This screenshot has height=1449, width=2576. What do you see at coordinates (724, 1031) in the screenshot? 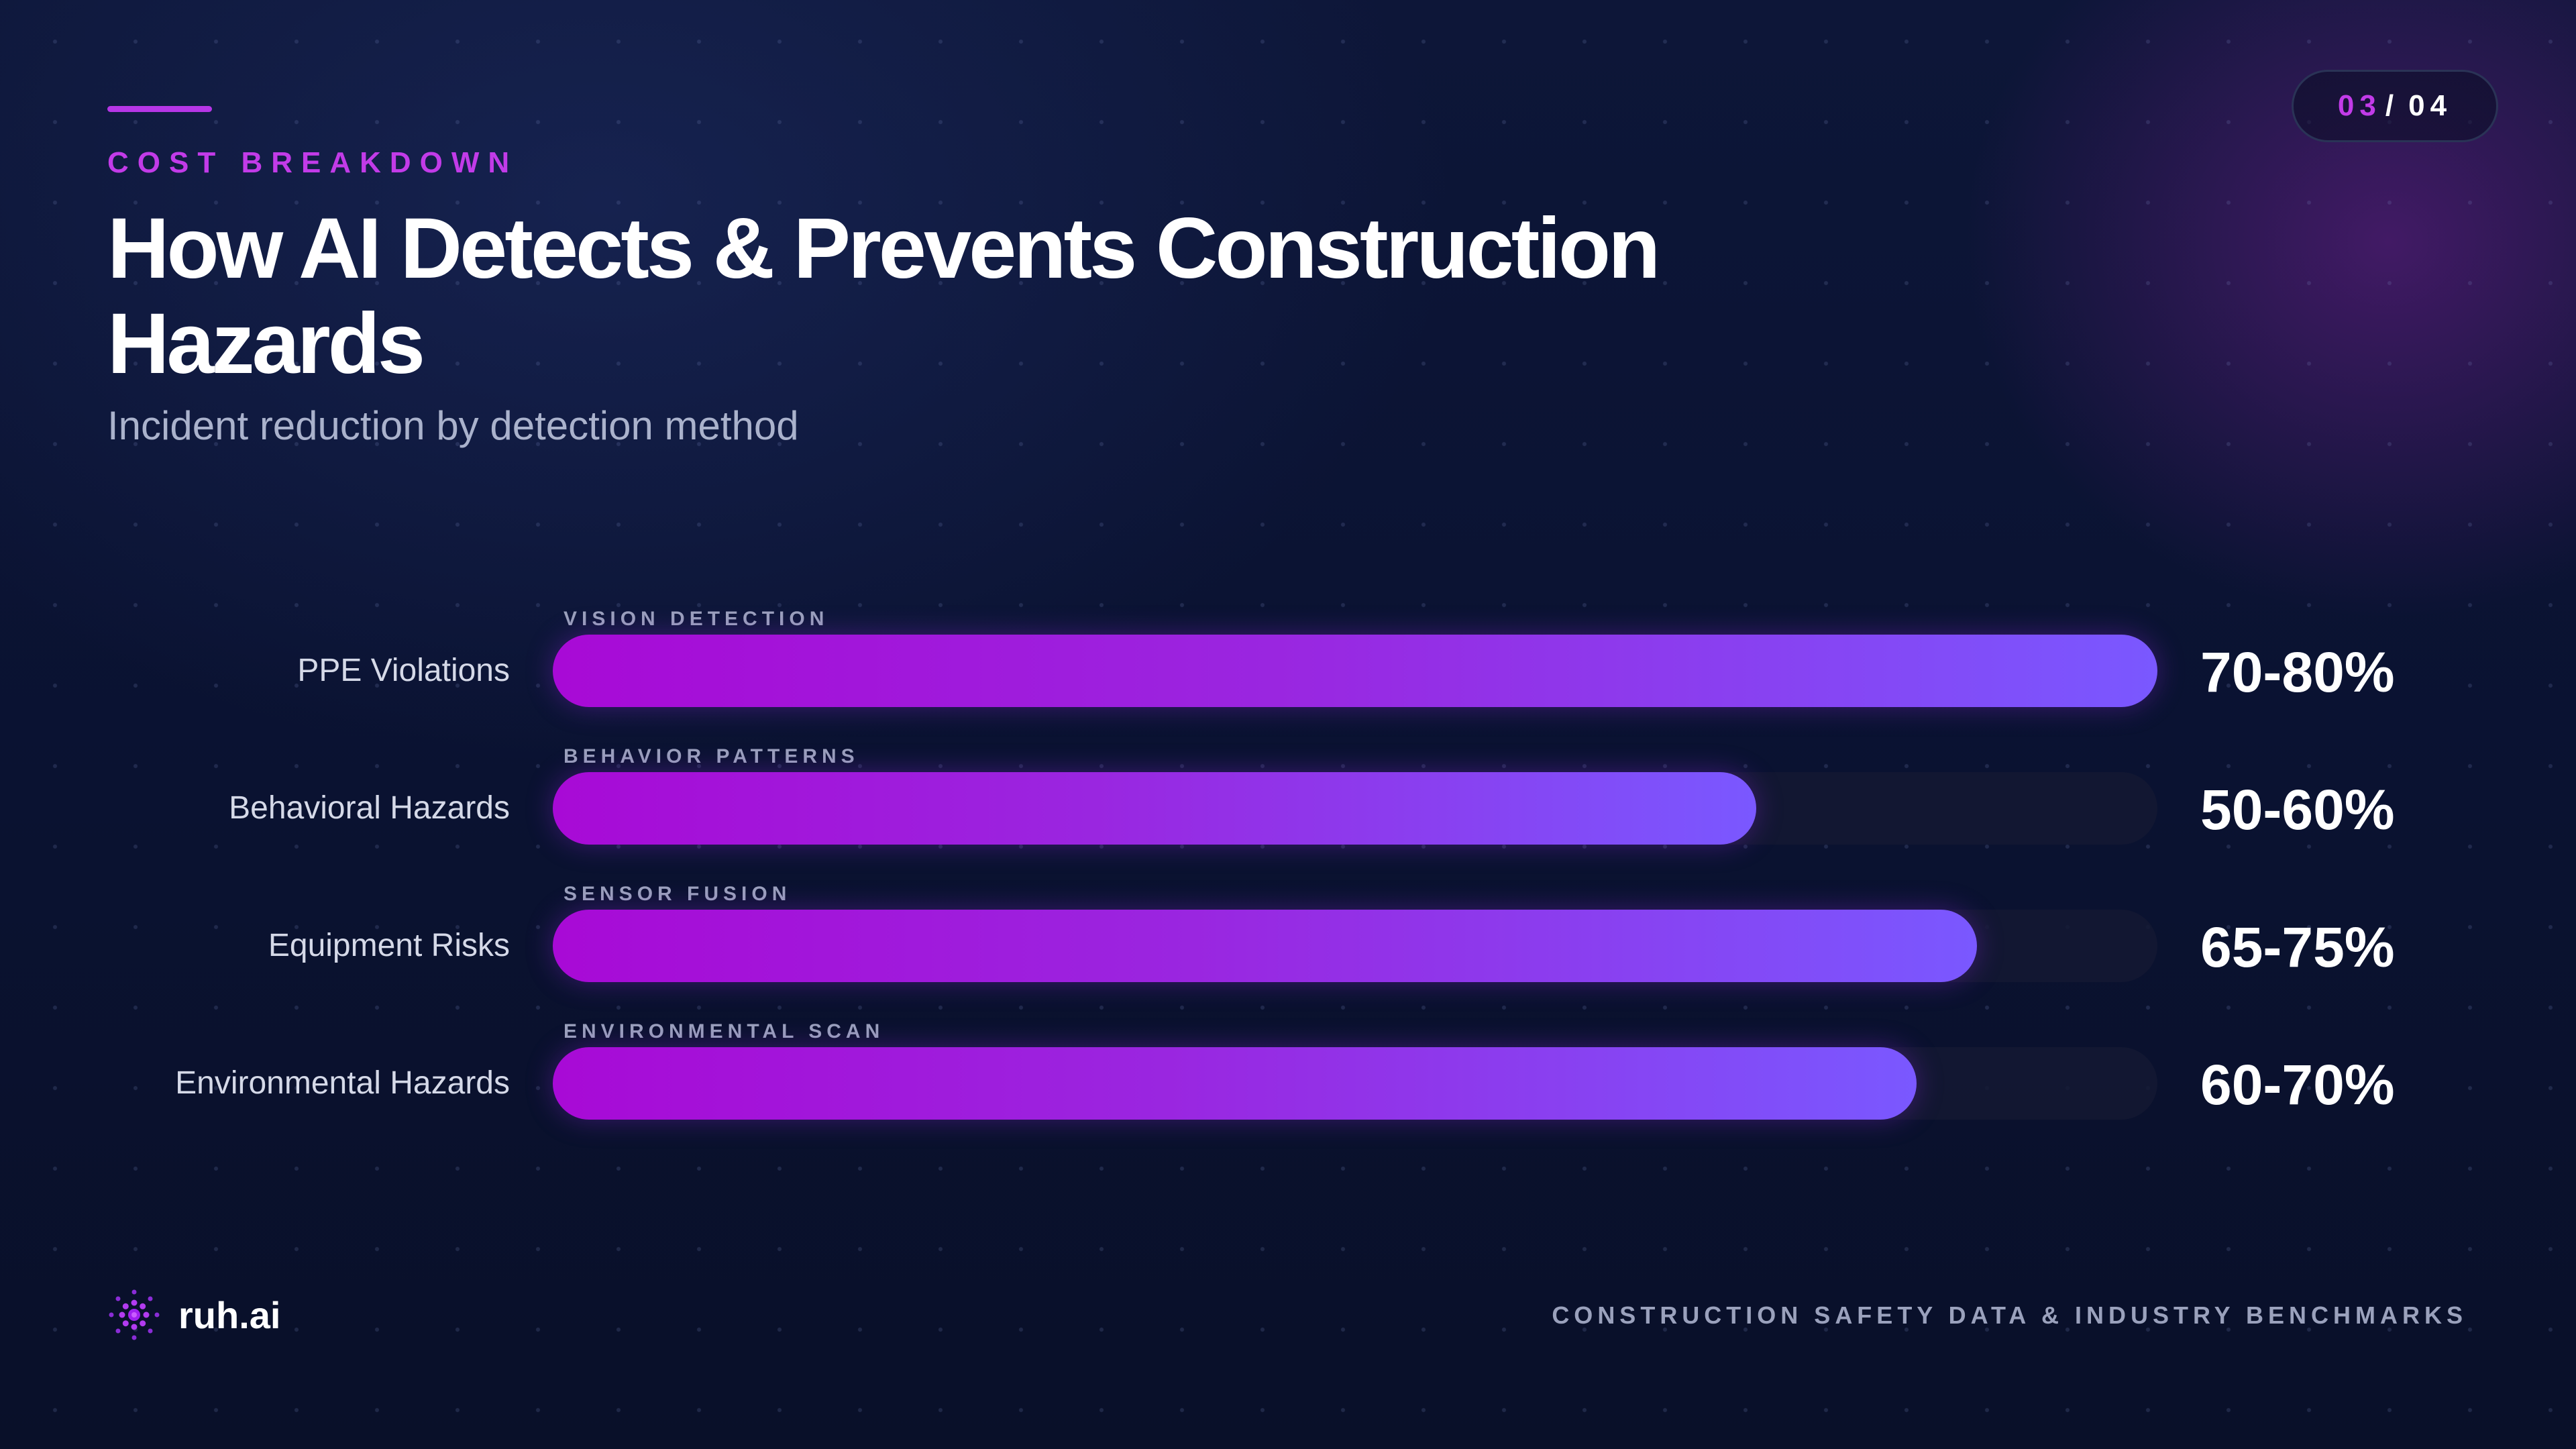
I see `method-tag: ENVIRONMENTAL SCAN` at bounding box center [724, 1031].